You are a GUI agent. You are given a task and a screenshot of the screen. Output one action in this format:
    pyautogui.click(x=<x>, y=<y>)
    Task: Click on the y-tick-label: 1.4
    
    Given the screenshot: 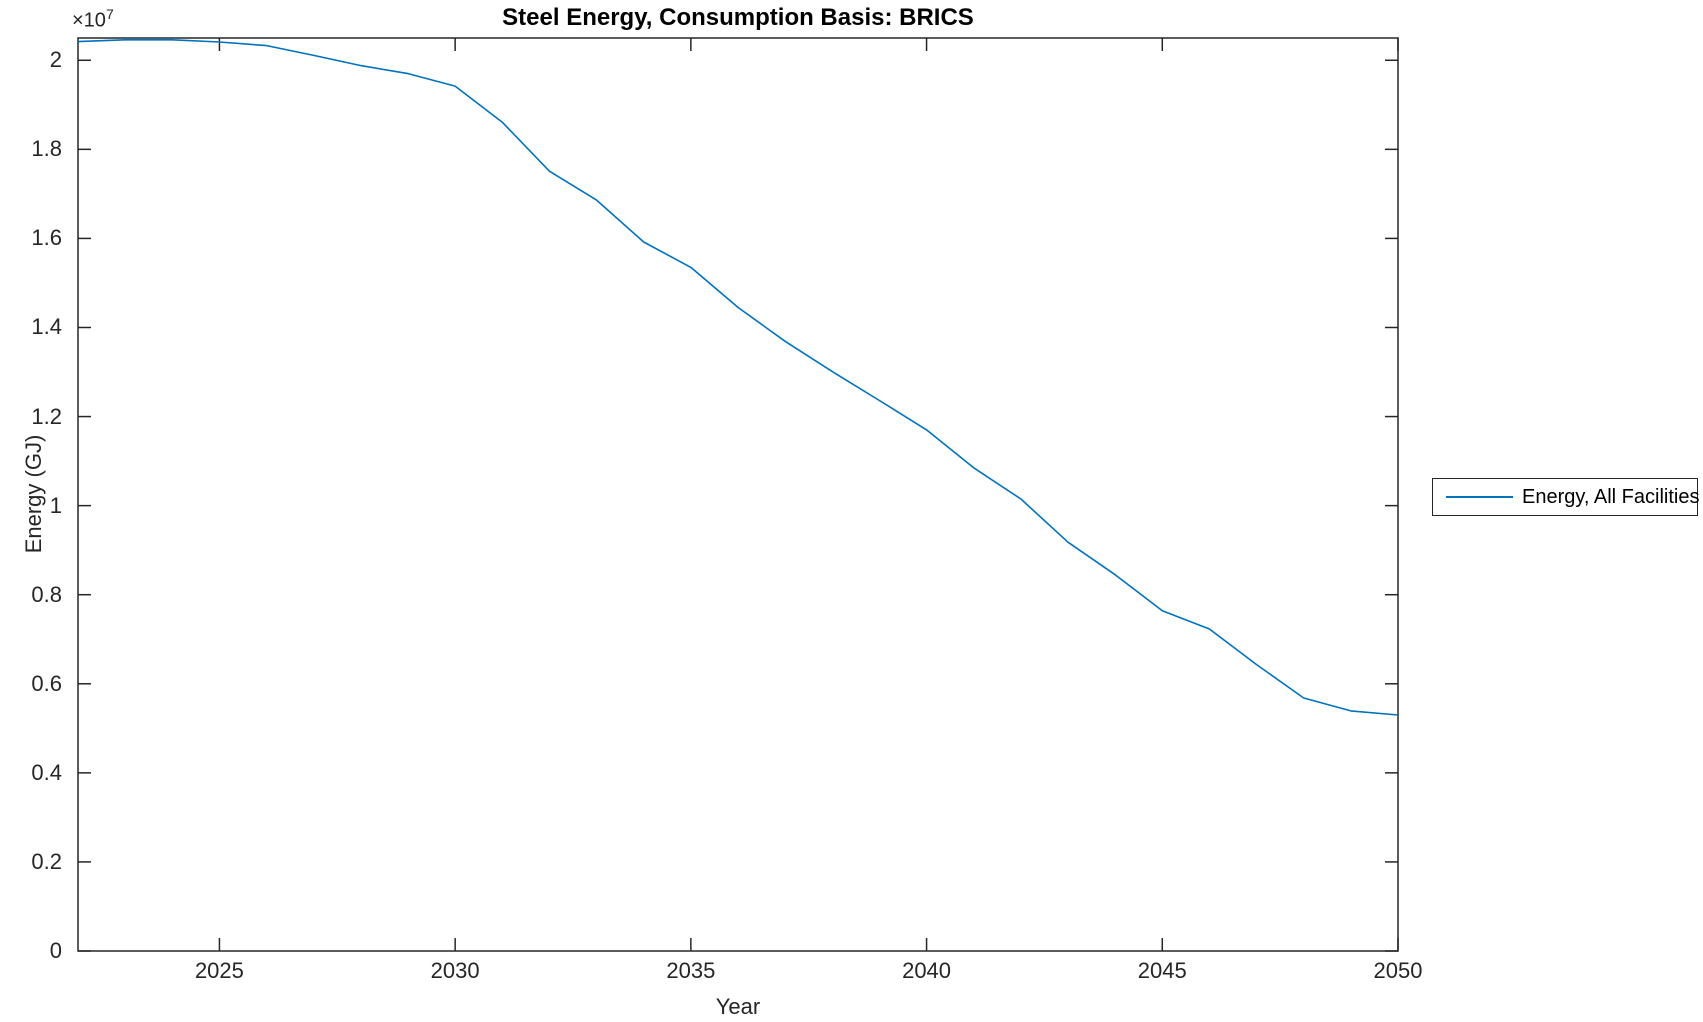 What is the action you would take?
    pyautogui.click(x=46, y=327)
    